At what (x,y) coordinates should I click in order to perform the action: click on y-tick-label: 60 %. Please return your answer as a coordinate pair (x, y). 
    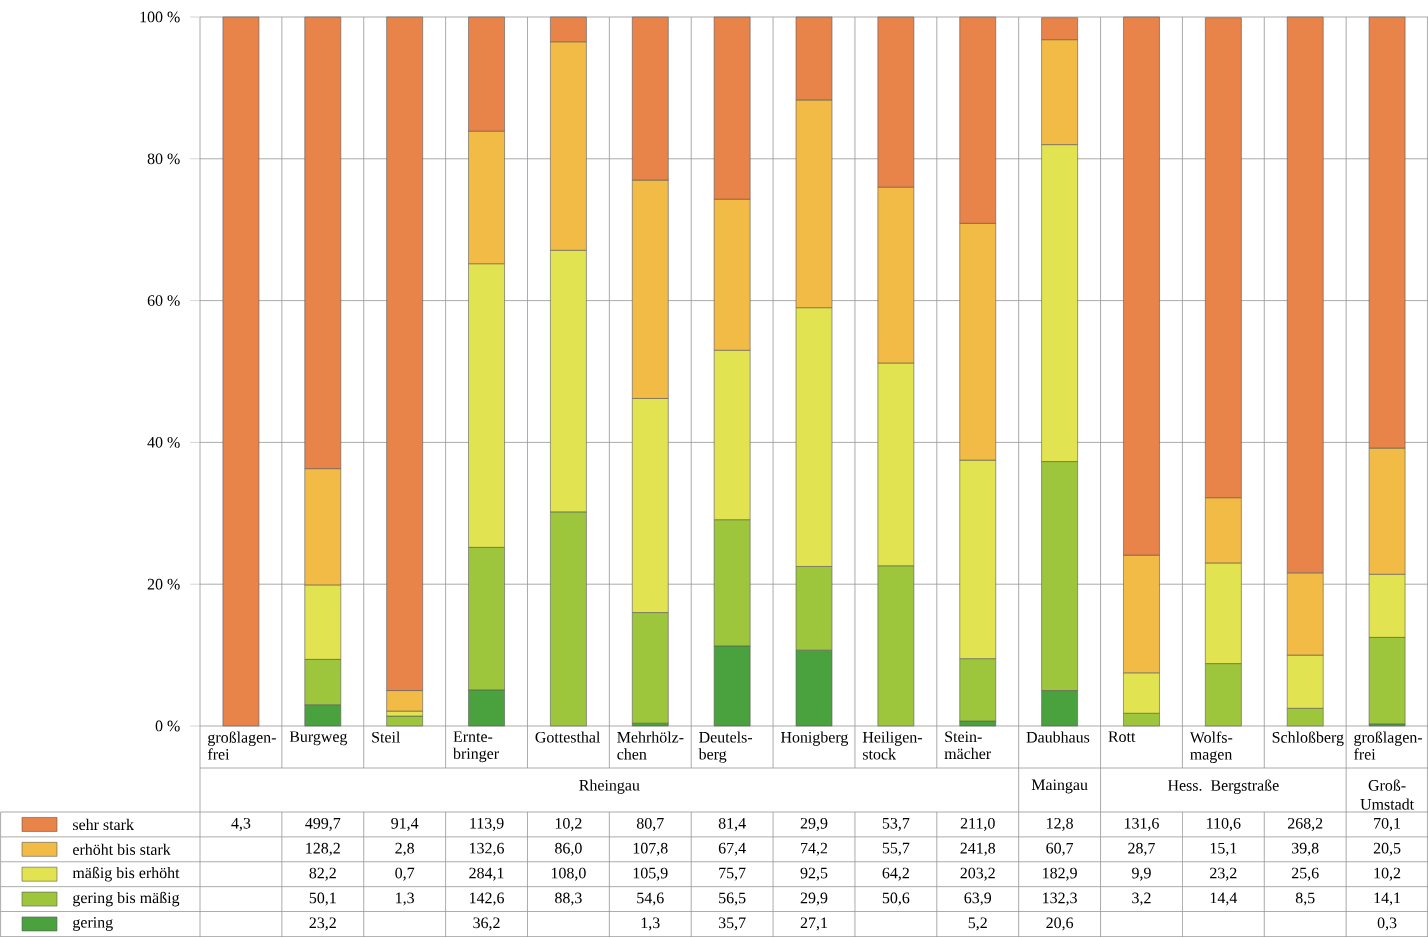
    Looking at the image, I should click on (163, 301).